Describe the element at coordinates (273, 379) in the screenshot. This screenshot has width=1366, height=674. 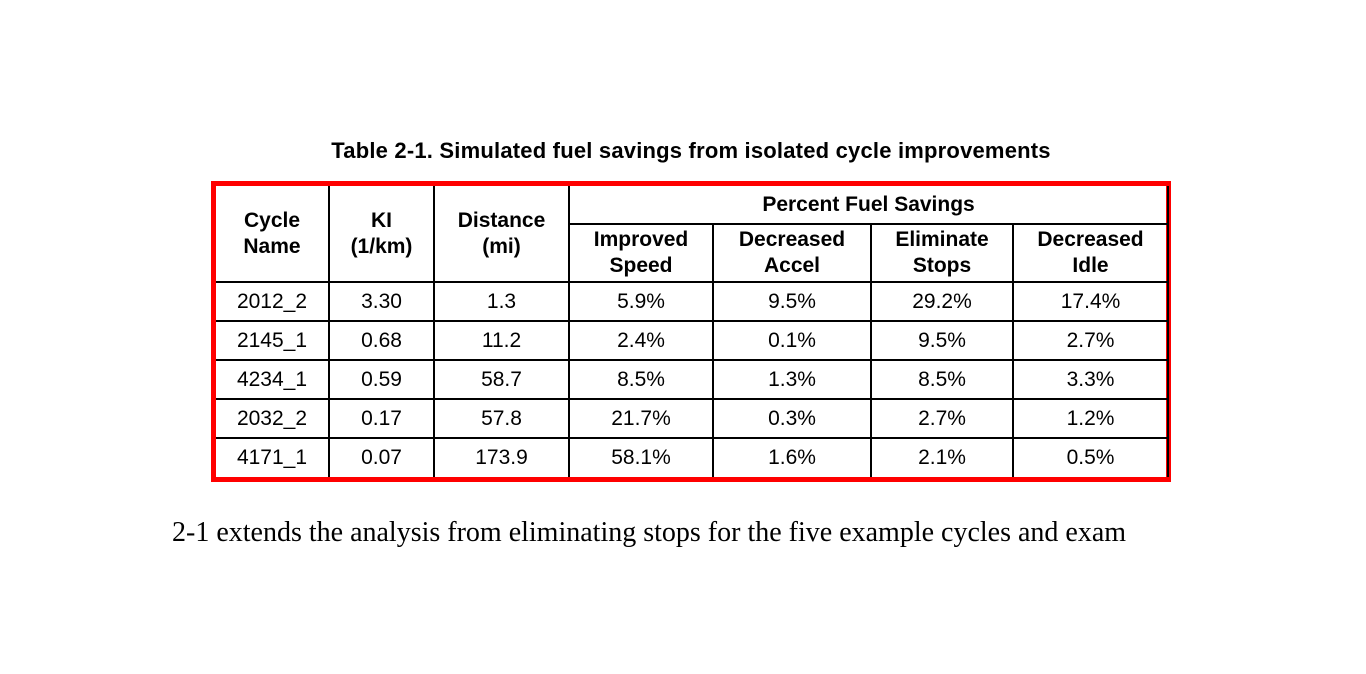
I see `cell-cycle-name: 4234_1` at that location.